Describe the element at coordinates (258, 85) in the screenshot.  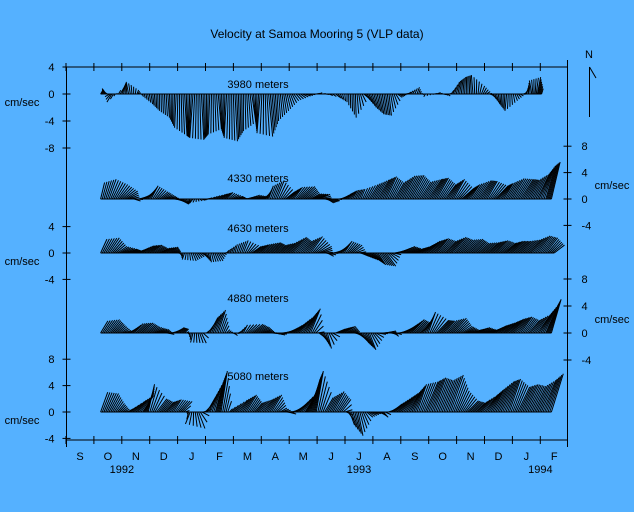
I see `panel-depth-label: 3980 meters` at that location.